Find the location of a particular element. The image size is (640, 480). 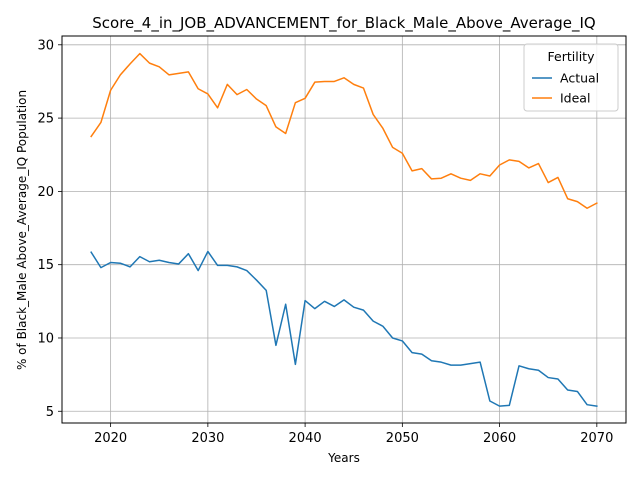

y-tick-label: 30 is located at coordinates (45, 45).